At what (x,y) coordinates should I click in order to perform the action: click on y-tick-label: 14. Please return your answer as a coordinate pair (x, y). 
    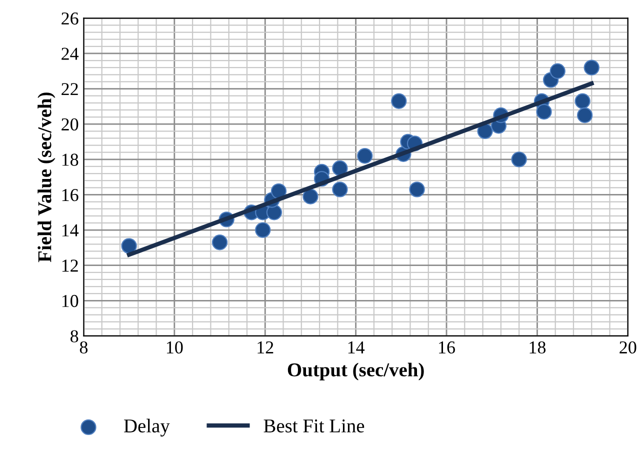
    Looking at the image, I should click on (70, 230).